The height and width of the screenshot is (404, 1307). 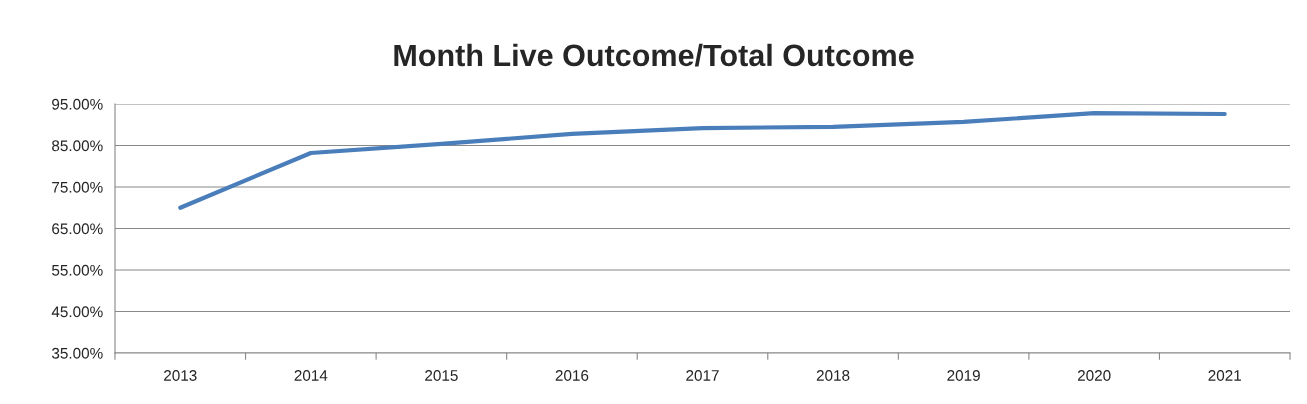 I want to click on y-tick-label: 45.00%, so click(x=77, y=312).